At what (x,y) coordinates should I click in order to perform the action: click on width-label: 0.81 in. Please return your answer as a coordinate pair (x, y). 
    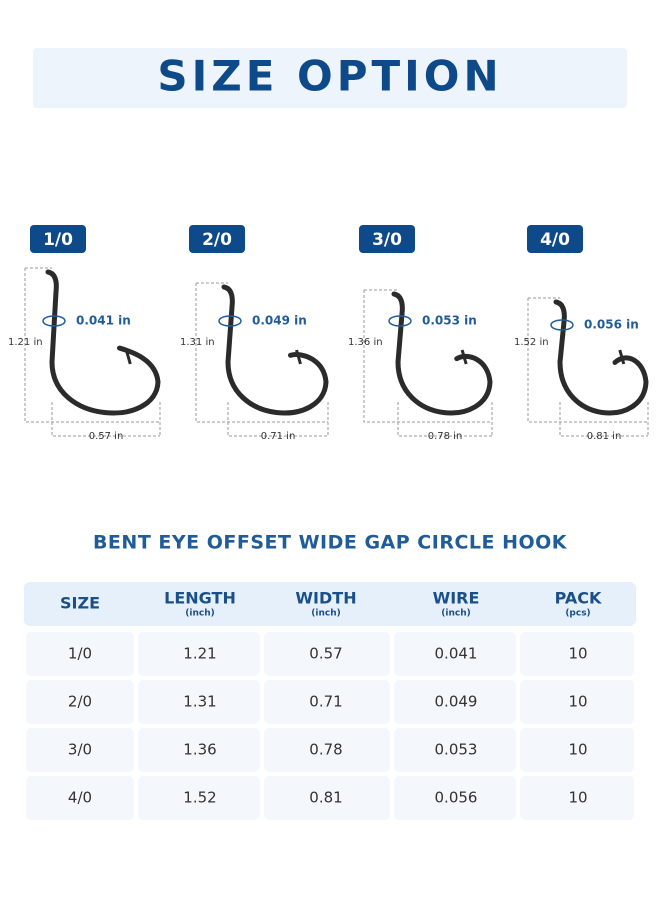
    Looking at the image, I should click on (604, 436).